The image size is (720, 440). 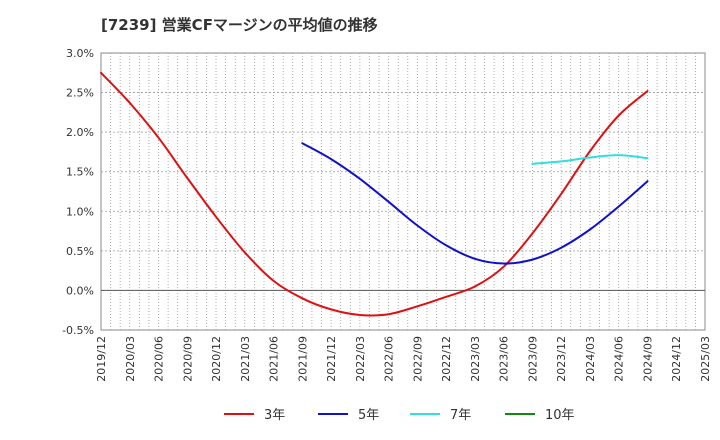 What do you see at coordinates (80, 132) in the screenshot?
I see `y-tick-label: 2.0%` at bounding box center [80, 132].